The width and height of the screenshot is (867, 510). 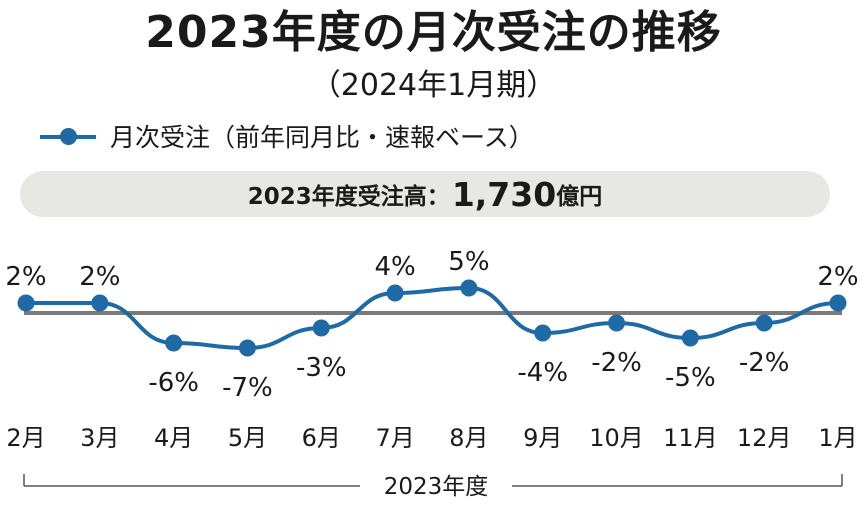 What do you see at coordinates (690, 378) in the screenshot?
I see `data-label-10: -5%` at bounding box center [690, 378].